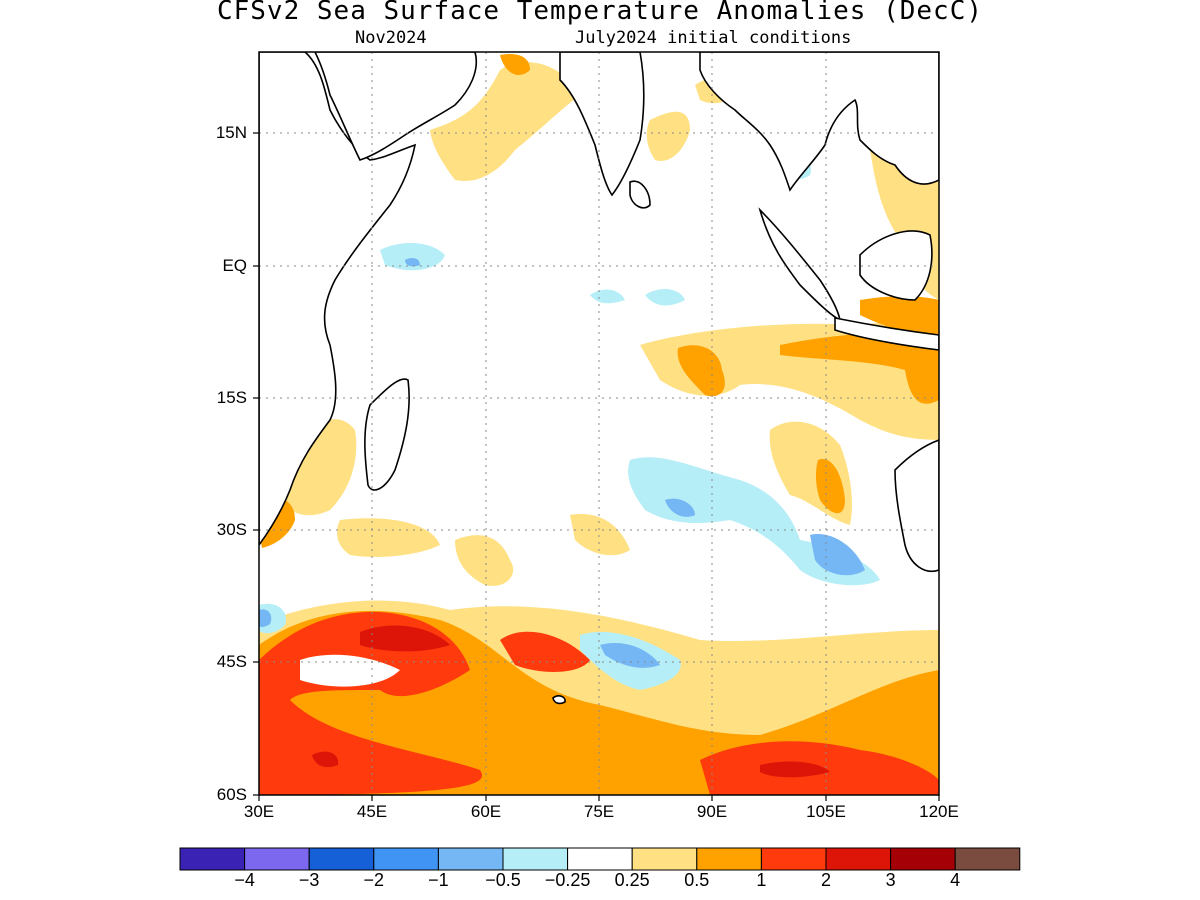  What do you see at coordinates (244, 880) in the screenshot?
I see `colorbar-tick-label: −4` at bounding box center [244, 880].